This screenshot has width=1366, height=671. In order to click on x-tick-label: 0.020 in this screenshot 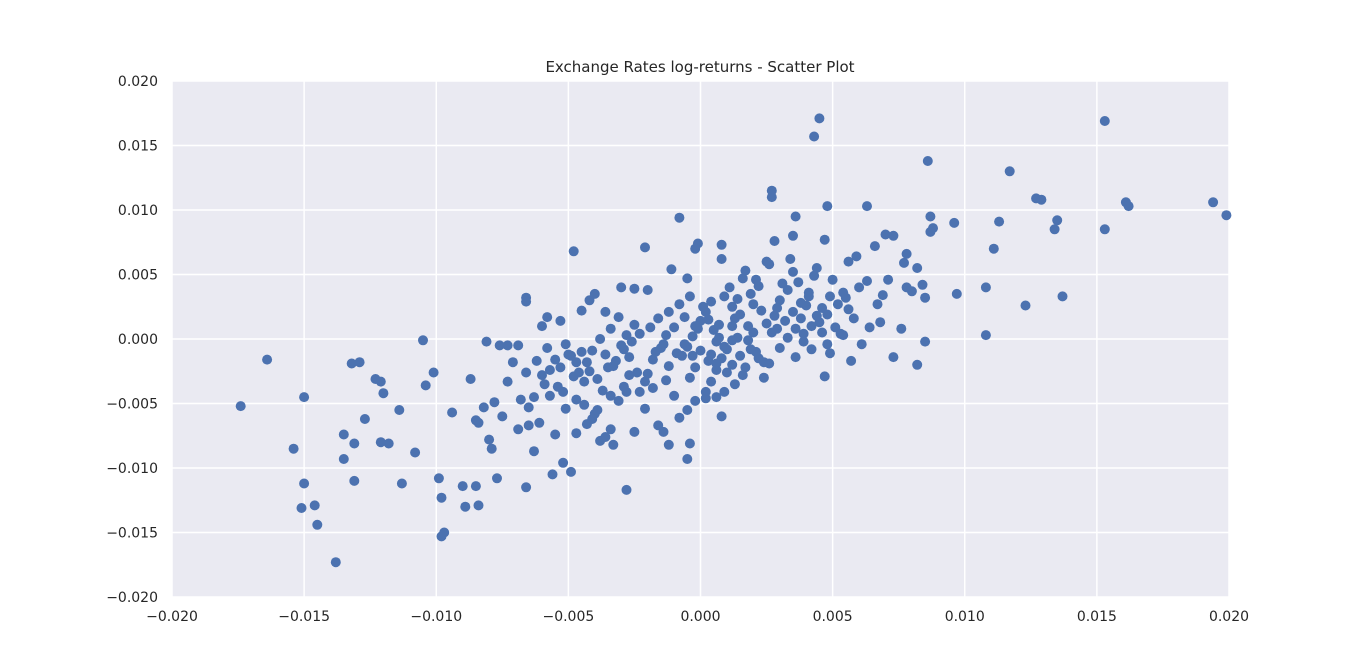, I will do `click(1229, 617)`.